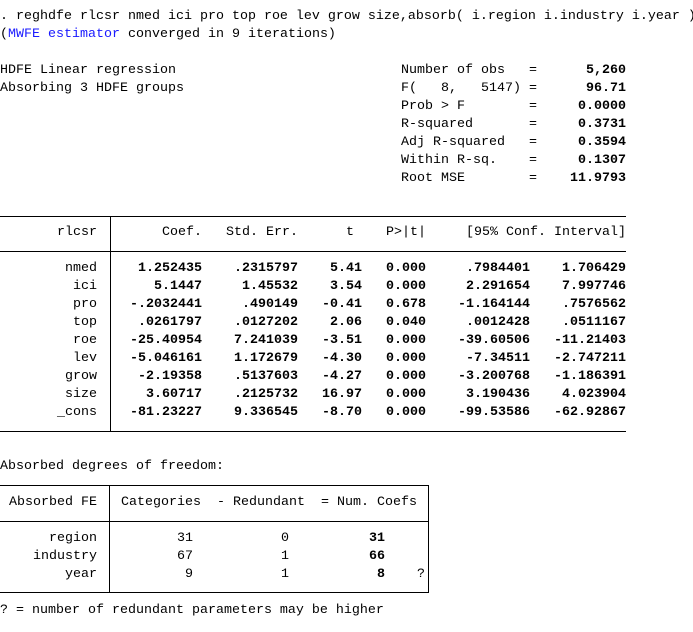  I want to click on coef-cell: -1.164144, so click(494, 304).